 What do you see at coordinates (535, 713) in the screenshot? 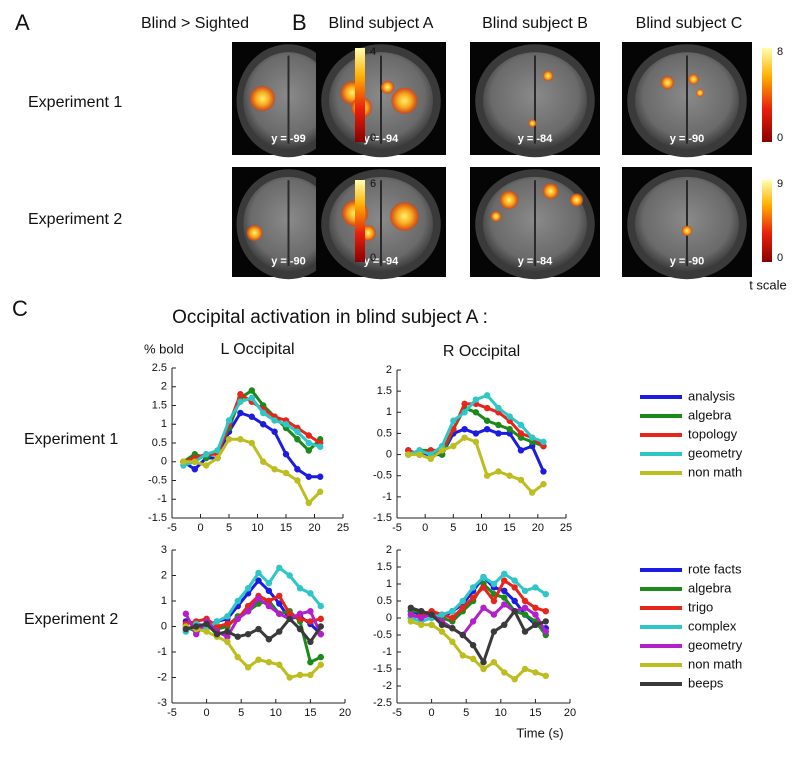
I see `x-tick-label: 15` at bounding box center [535, 713].